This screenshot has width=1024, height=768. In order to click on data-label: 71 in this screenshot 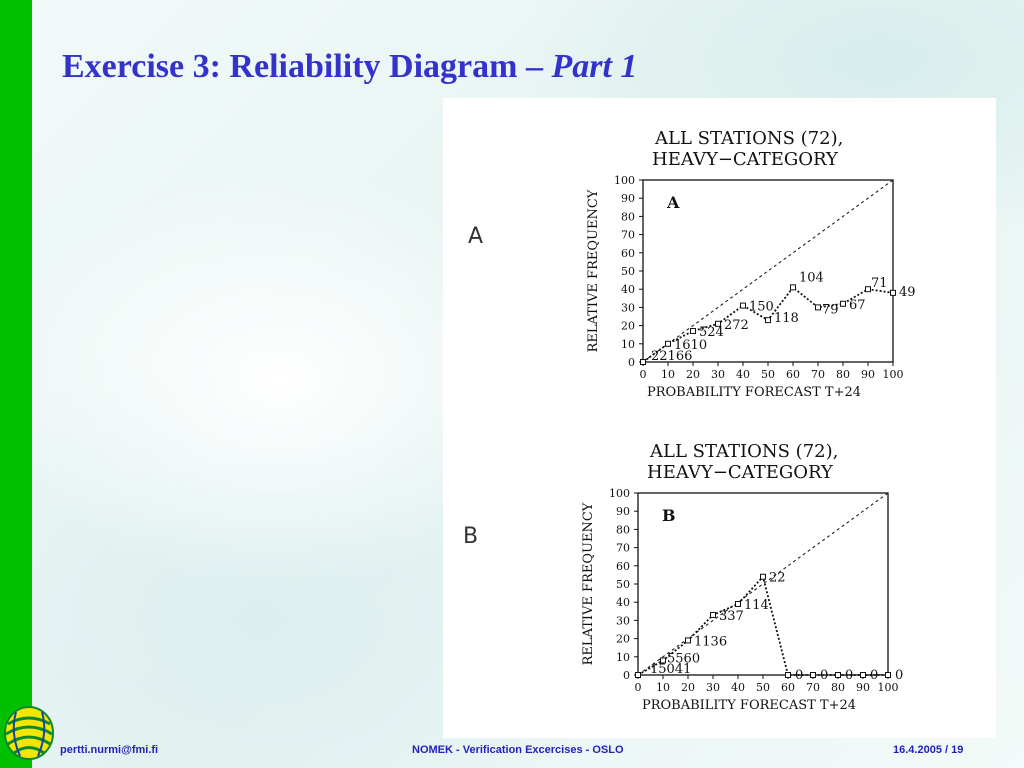, I will do `click(879, 283)`.